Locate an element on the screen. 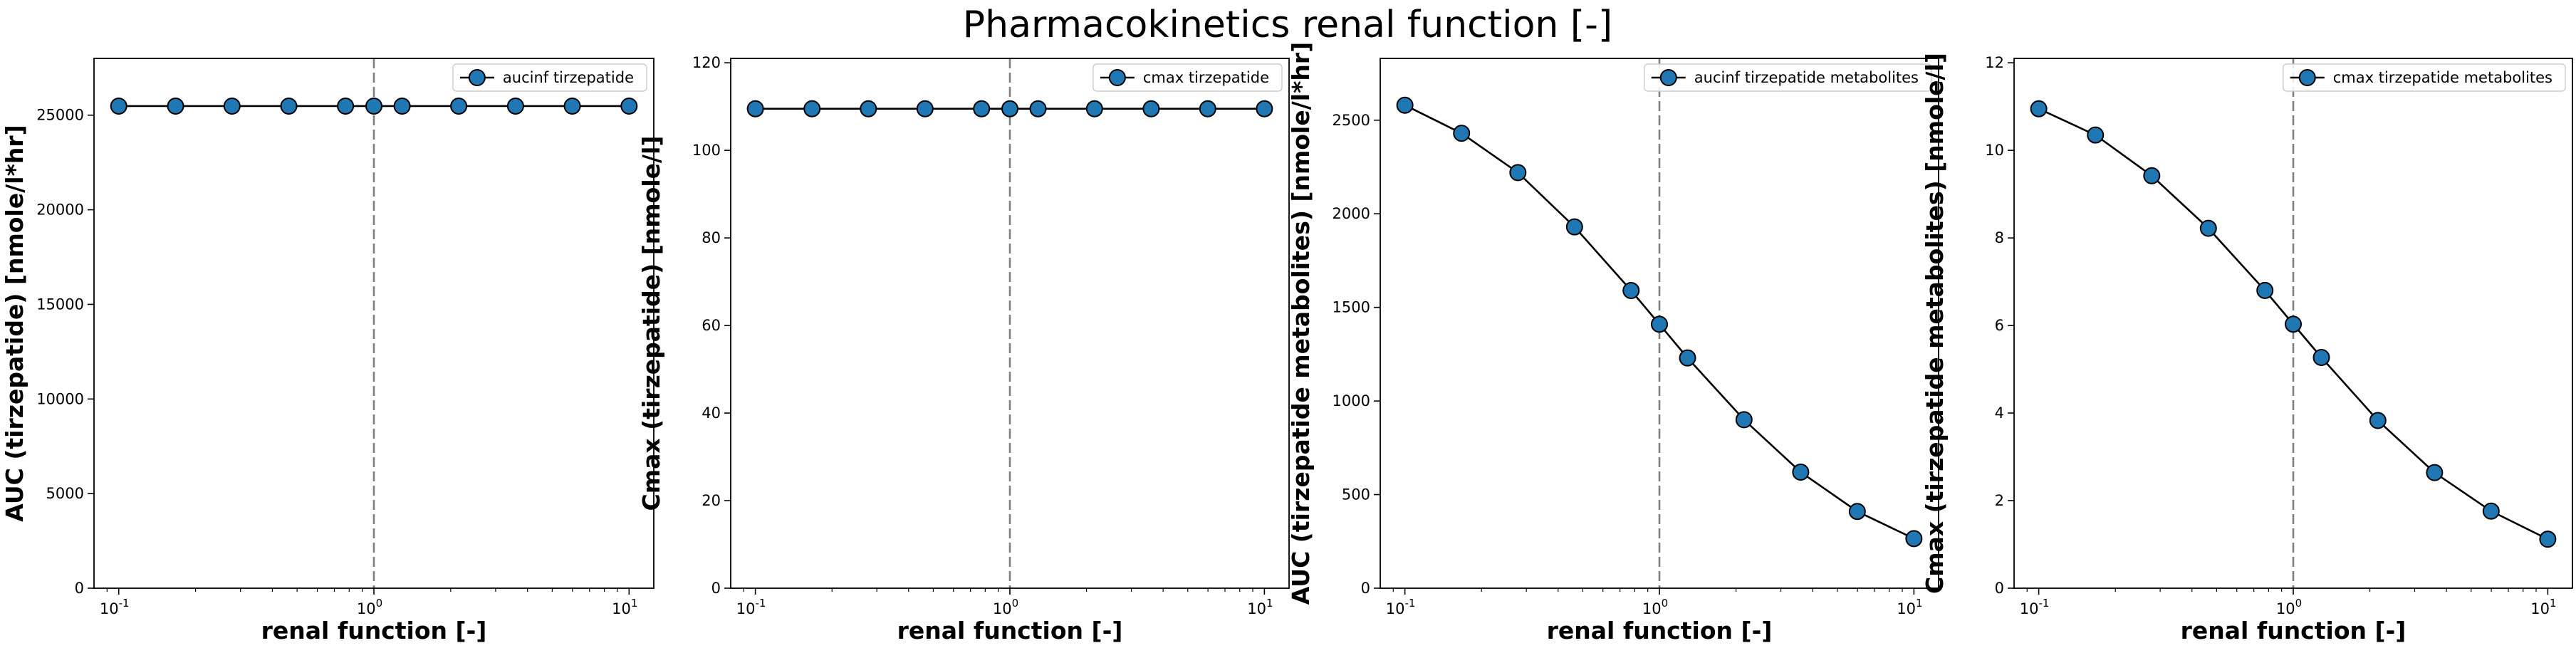 This screenshot has height=653, width=2576. y-tick-label: 6 is located at coordinates (1999, 325).